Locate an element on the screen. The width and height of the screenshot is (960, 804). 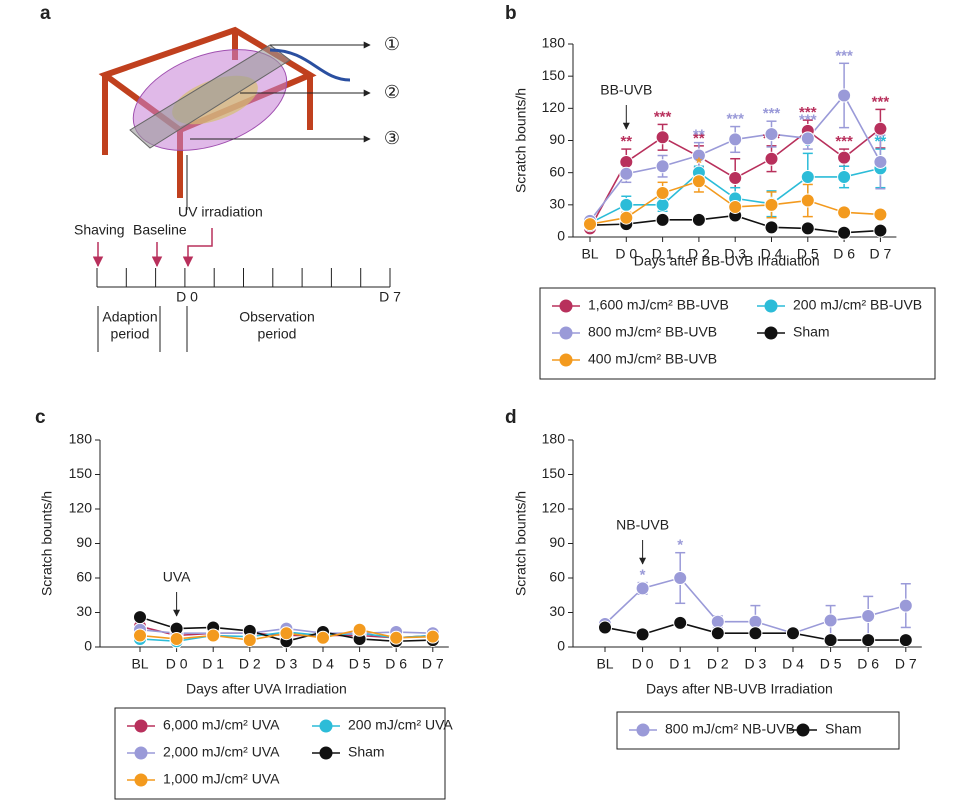
event-label: Baseline is located at coordinates (160, 230).